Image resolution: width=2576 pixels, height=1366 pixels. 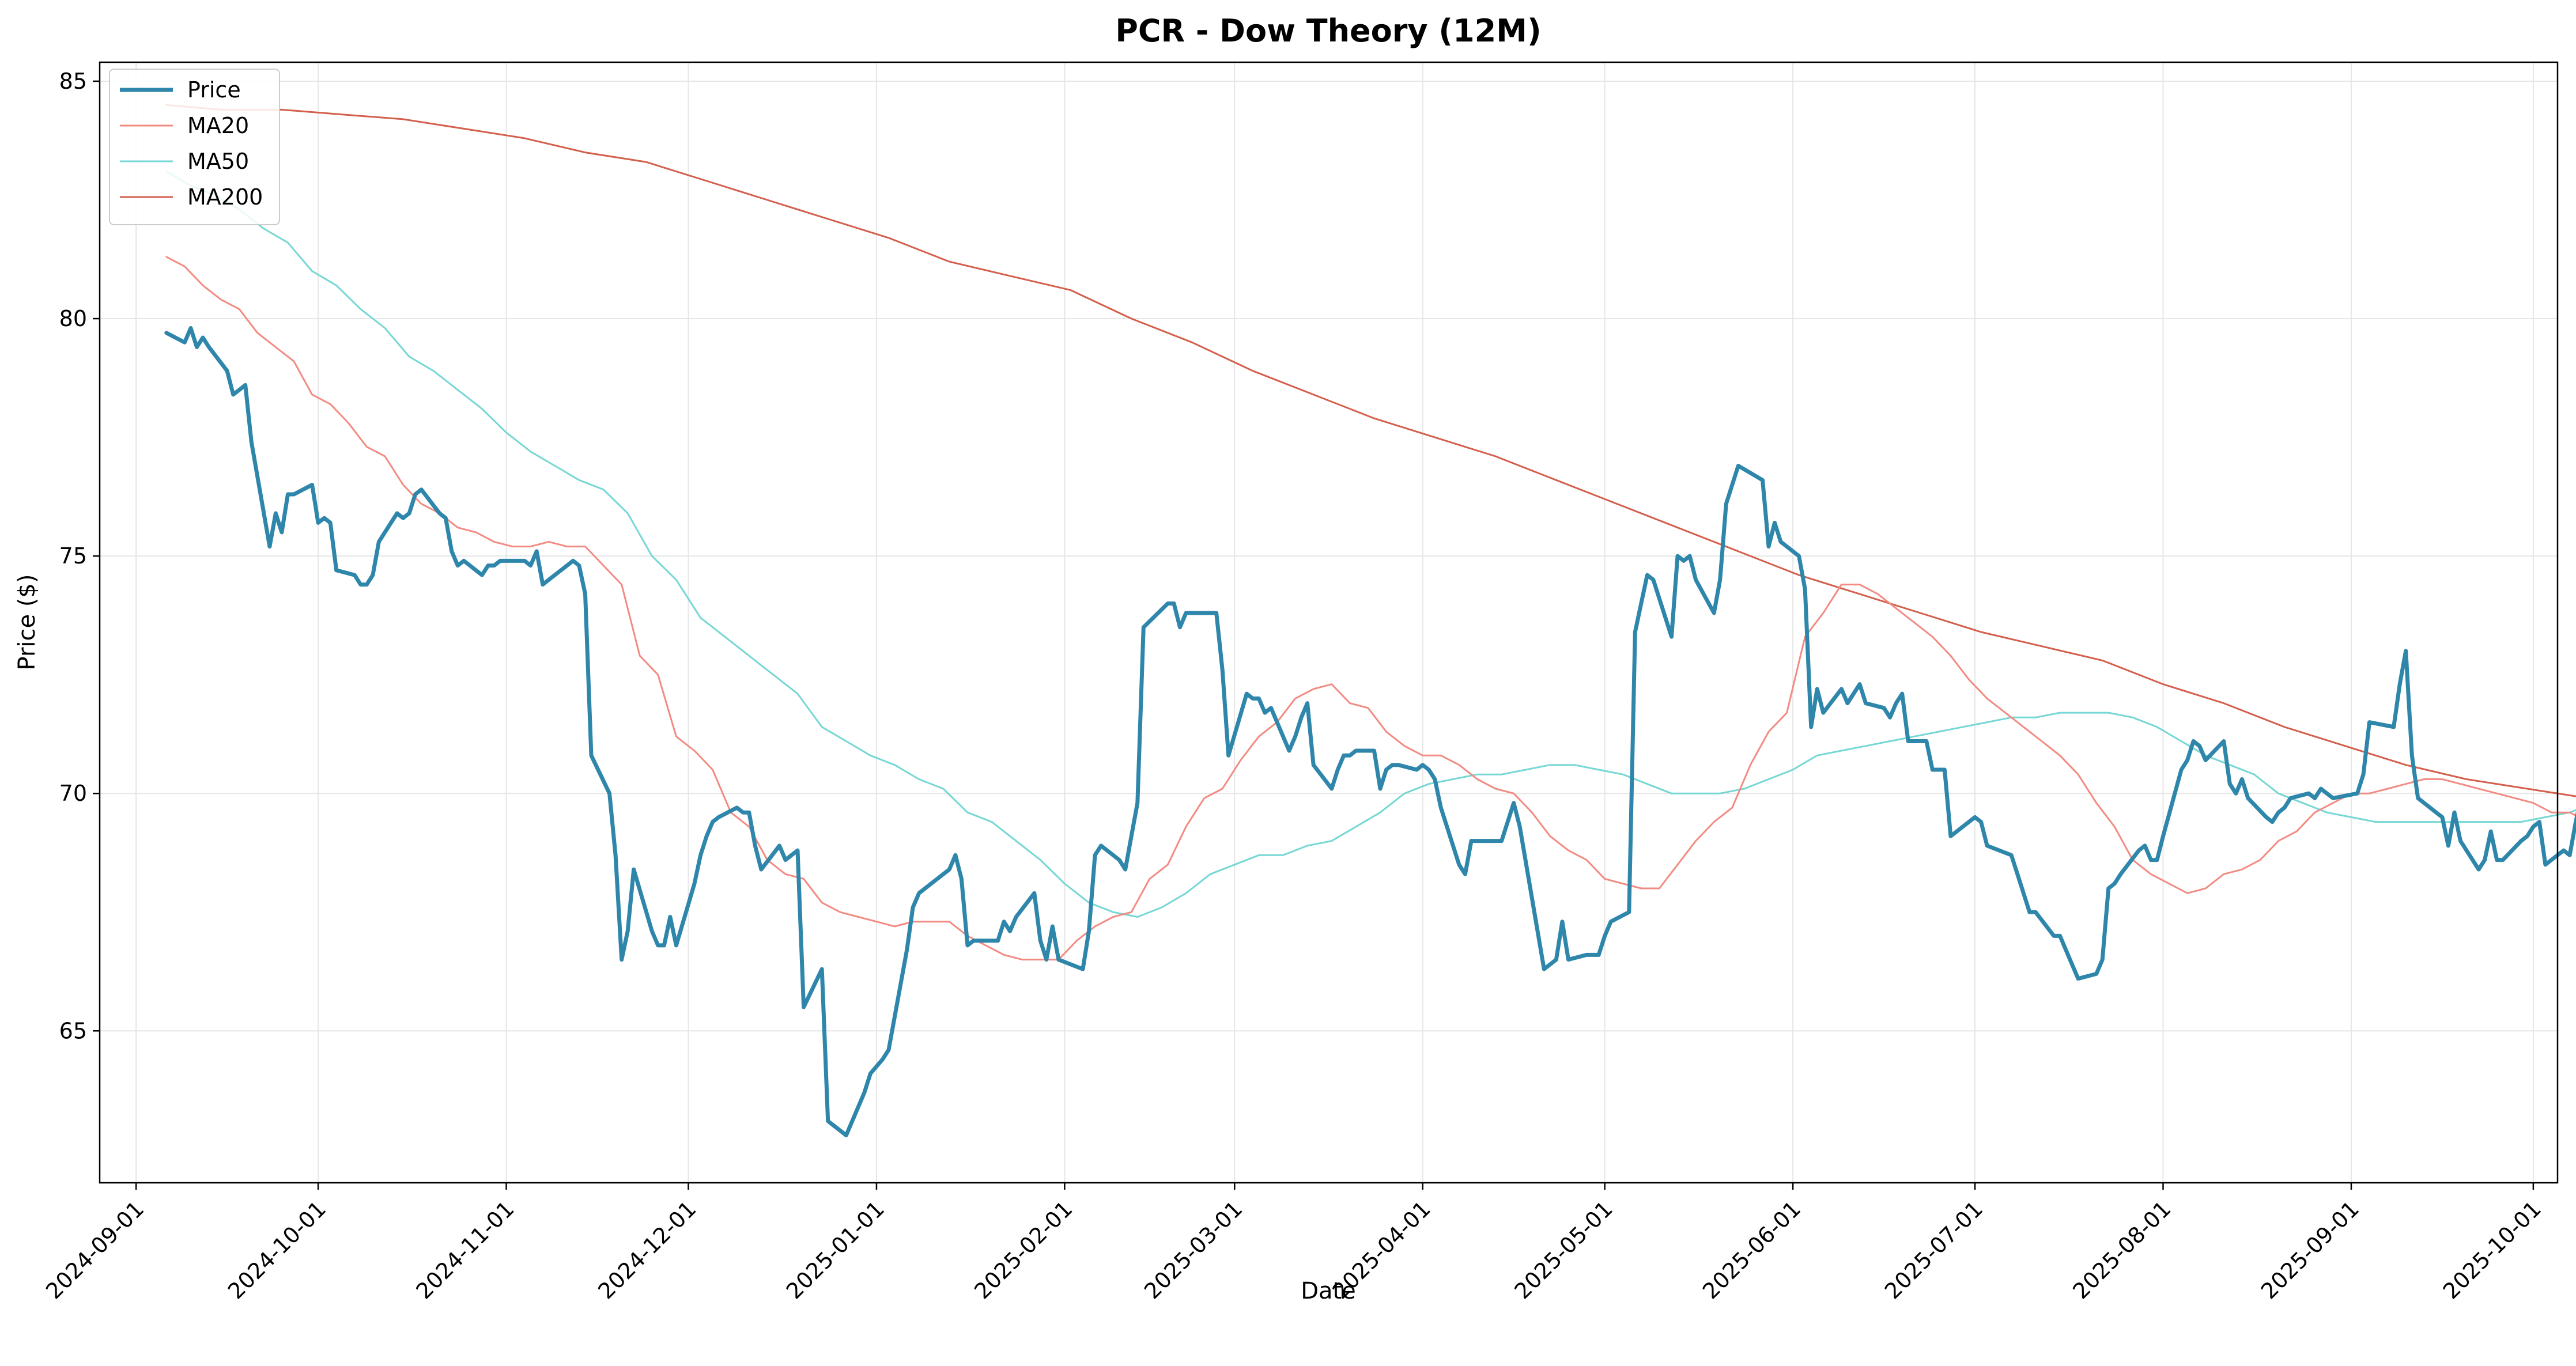 I want to click on y-axis-label: Price ($), so click(x=27, y=622).